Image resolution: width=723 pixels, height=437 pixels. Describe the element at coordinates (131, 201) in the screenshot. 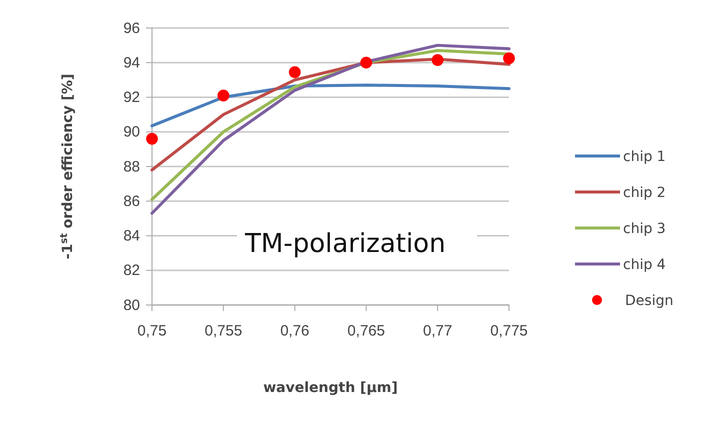

I see `y-tick-label: 86` at that location.